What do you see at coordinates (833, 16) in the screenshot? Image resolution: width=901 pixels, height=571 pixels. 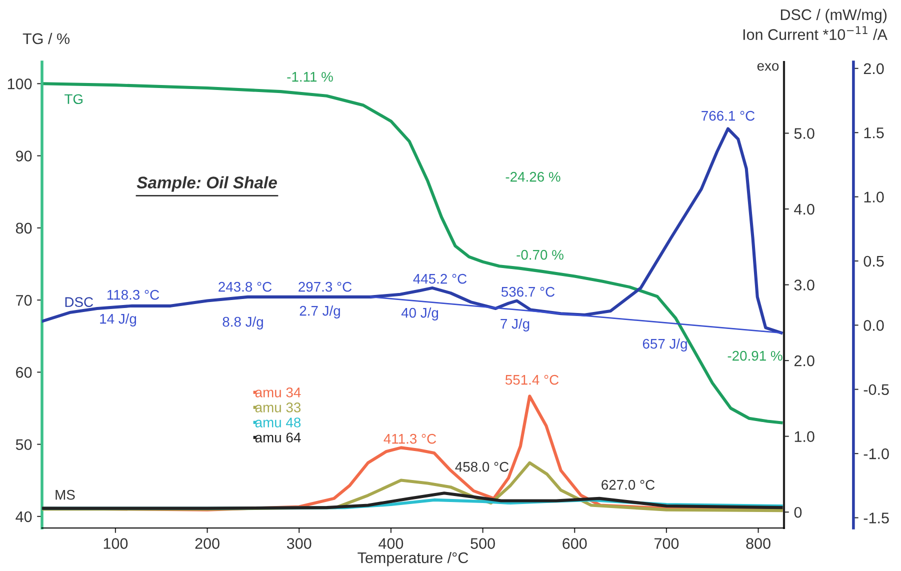 I see `y2-axis-title: DSC / (mW/mg)` at bounding box center [833, 16].